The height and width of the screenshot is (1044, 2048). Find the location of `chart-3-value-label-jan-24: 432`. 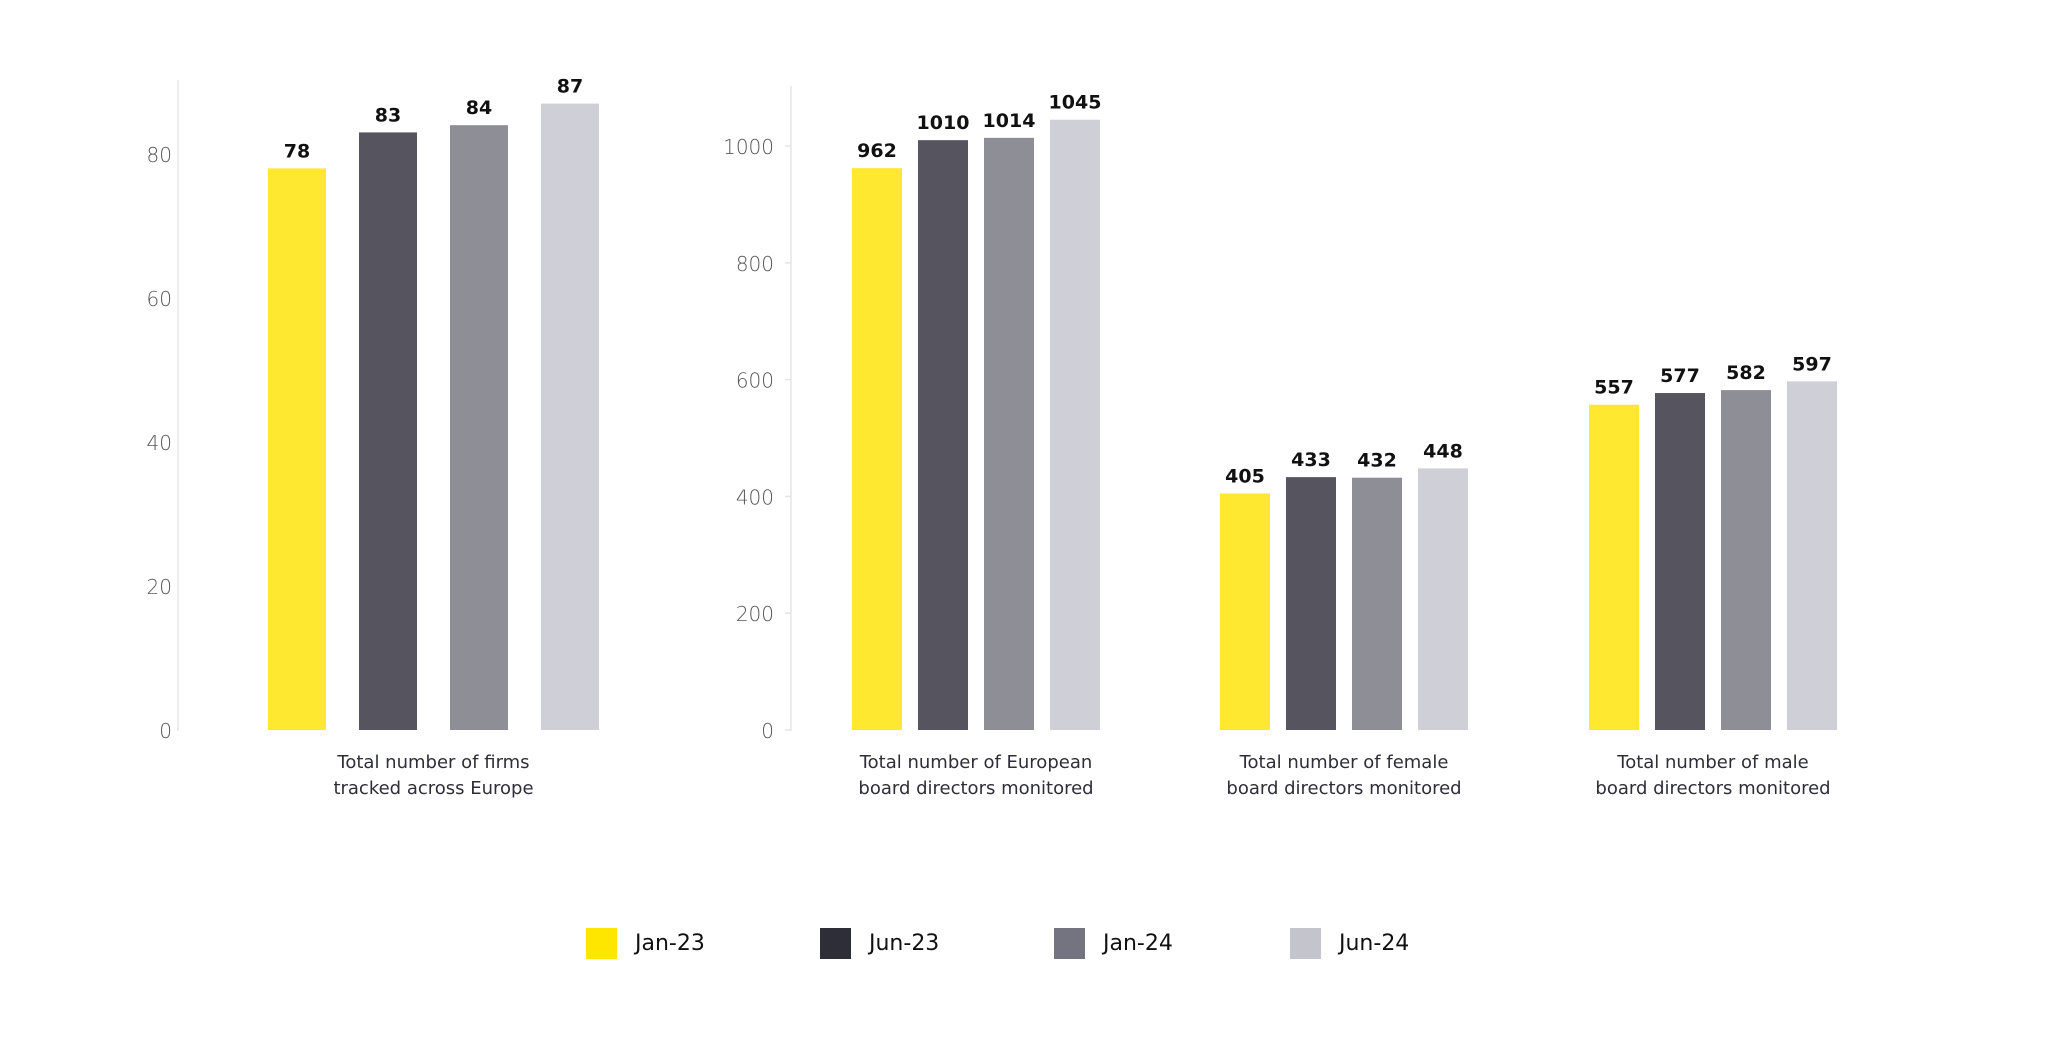

chart-3-value-label-jan-24: 432 is located at coordinates (1377, 461).